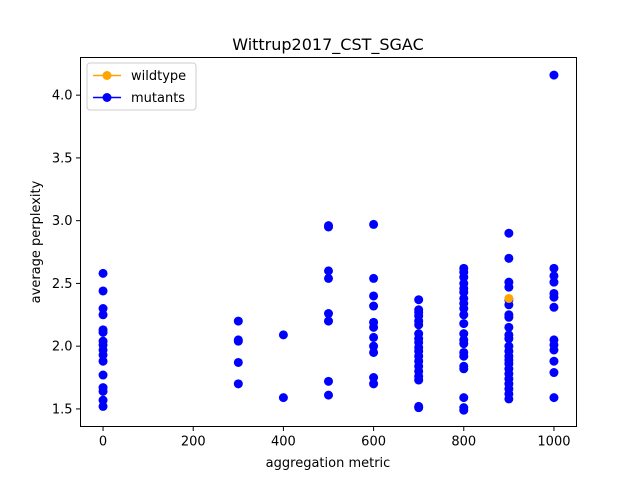  I want to click on x-tick-label-0: 0, so click(103, 442).